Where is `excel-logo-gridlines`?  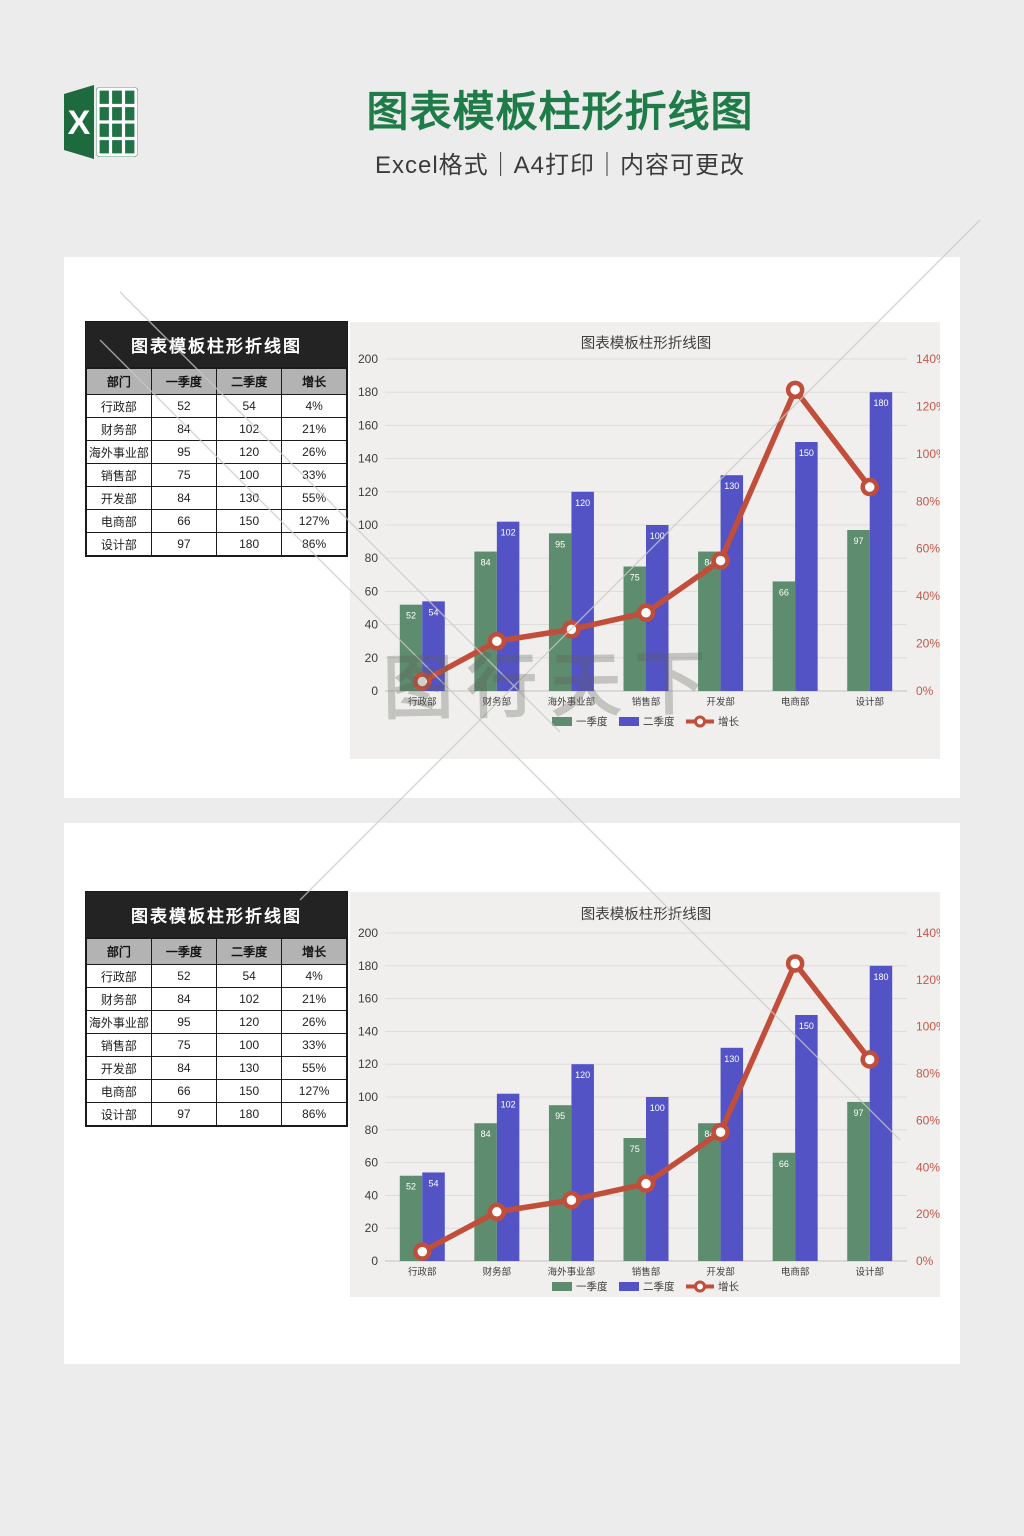
excel-logo-gridlines is located at coordinates (117, 122).